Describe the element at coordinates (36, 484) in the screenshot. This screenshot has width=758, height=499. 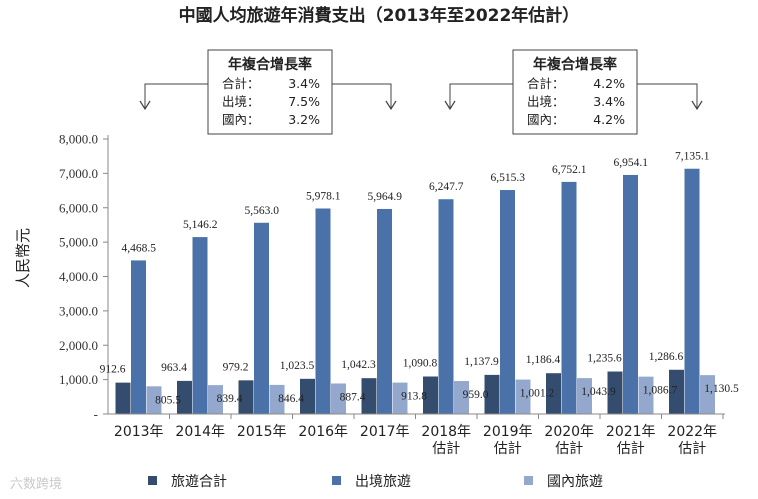
I see `watermark: 六数跨境` at that location.